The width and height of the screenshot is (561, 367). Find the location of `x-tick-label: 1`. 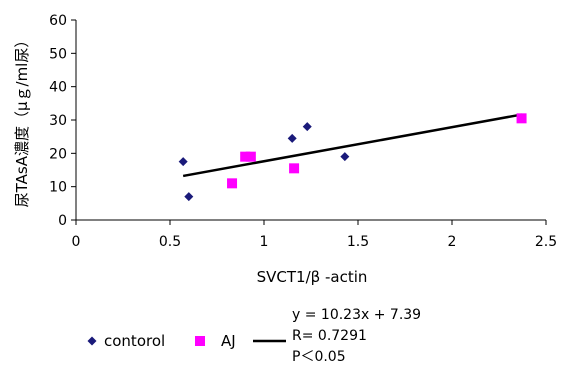

x-tick-label: 1 is located at coordinates (264, 242).